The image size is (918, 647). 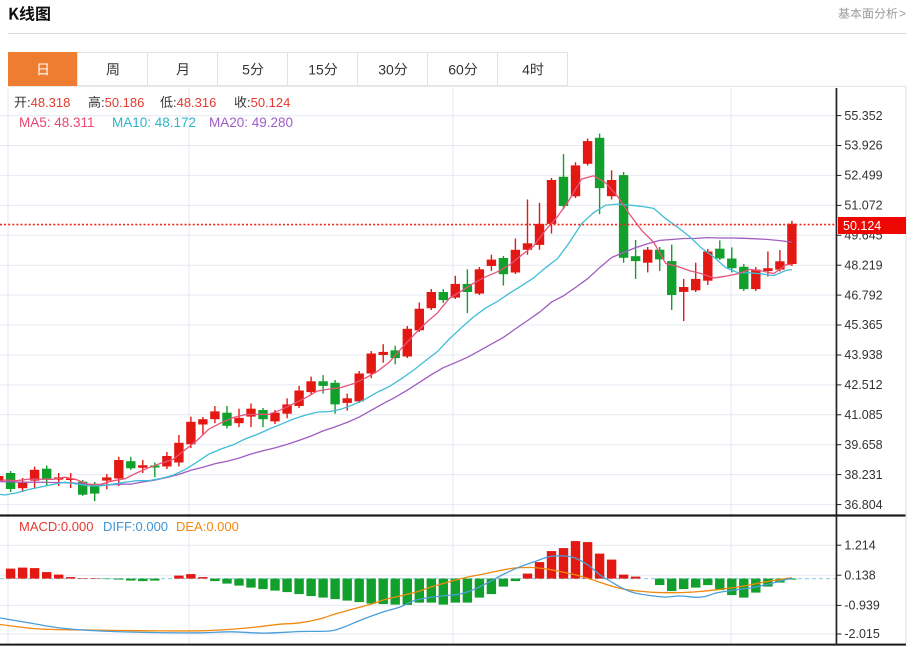 What do you see at coordinates (863, 505) in the screenshot?
I see `svg-text: 36.804` at bounding box center [863, 505].